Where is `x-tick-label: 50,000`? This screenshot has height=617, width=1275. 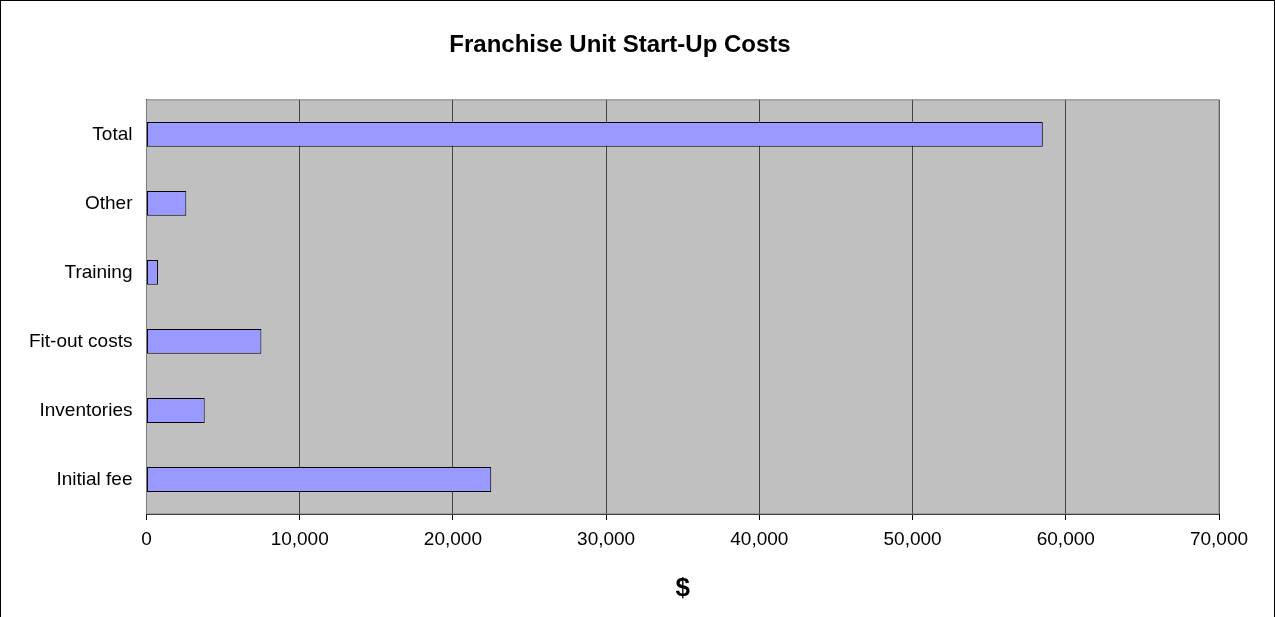 x-tick-label: 50,000 is located at coordinates (912, 538).